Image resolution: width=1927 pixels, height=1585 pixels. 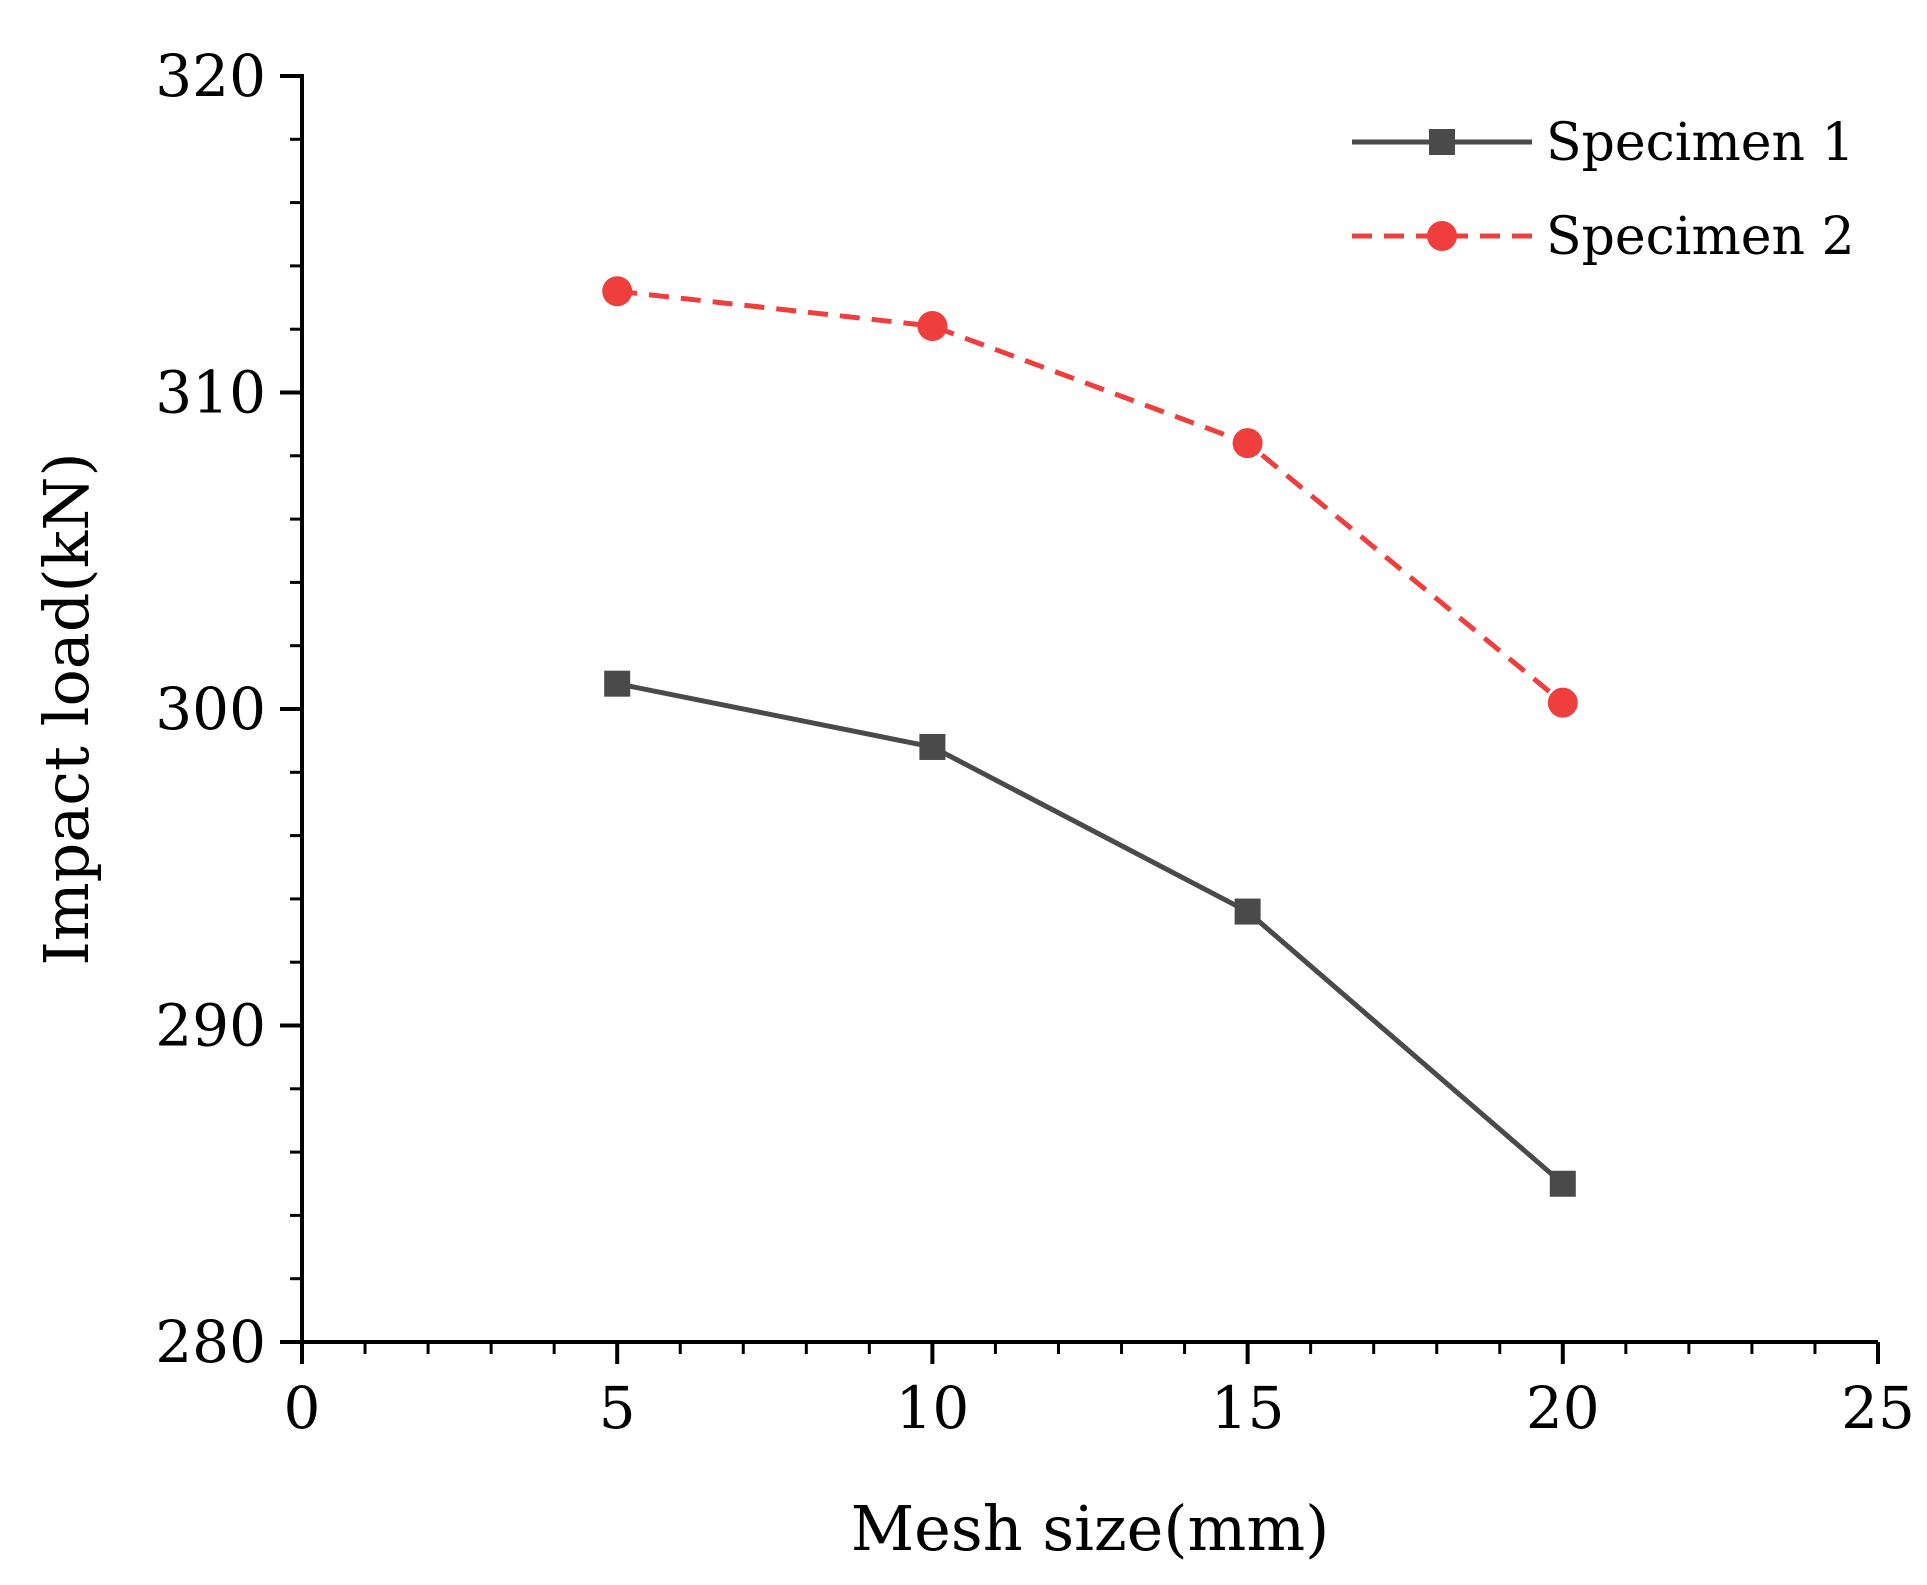 What do you see at coordinates (1700, 237) in the screenshot?
I see `legend-label: Specimen 2` at bounding box center [1700, 237].